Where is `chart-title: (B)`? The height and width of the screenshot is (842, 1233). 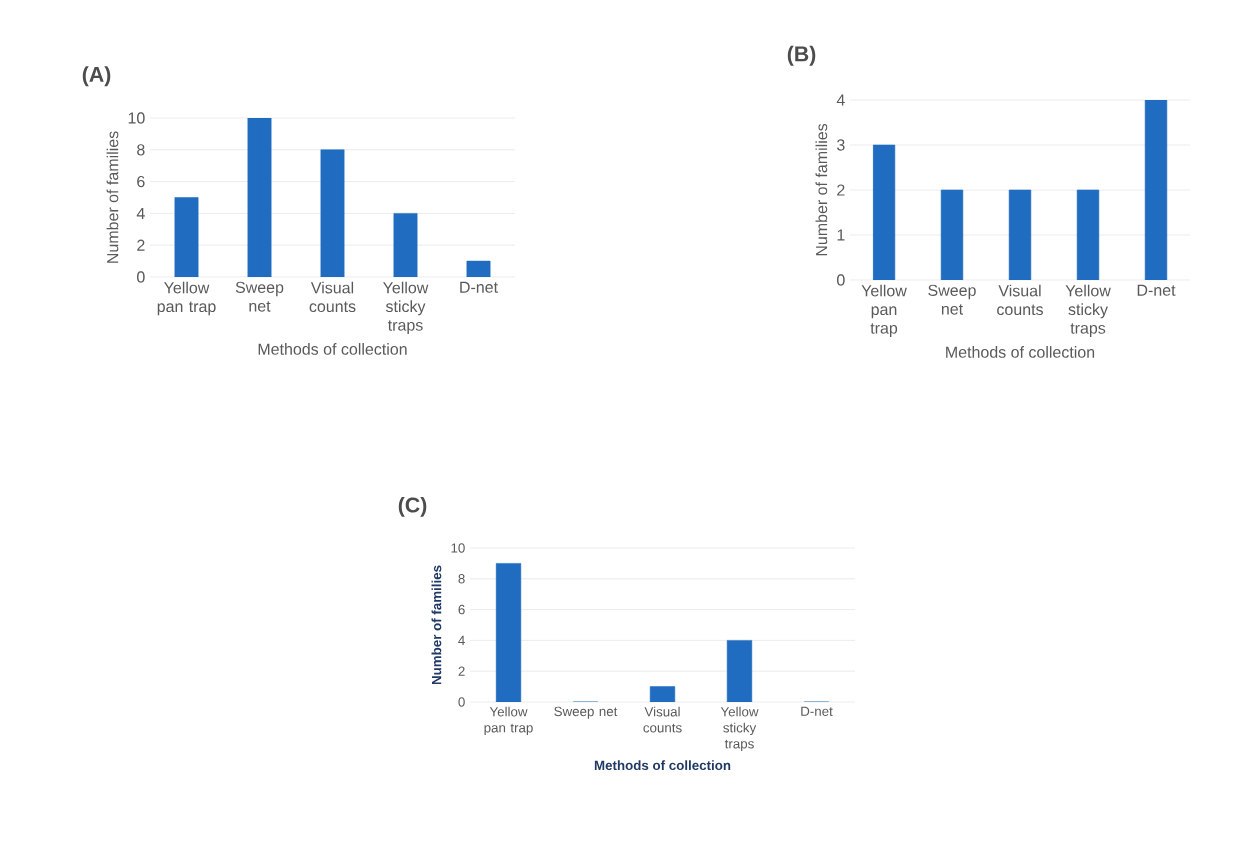 chart-title: (B) is located at coordinates (801, 55).